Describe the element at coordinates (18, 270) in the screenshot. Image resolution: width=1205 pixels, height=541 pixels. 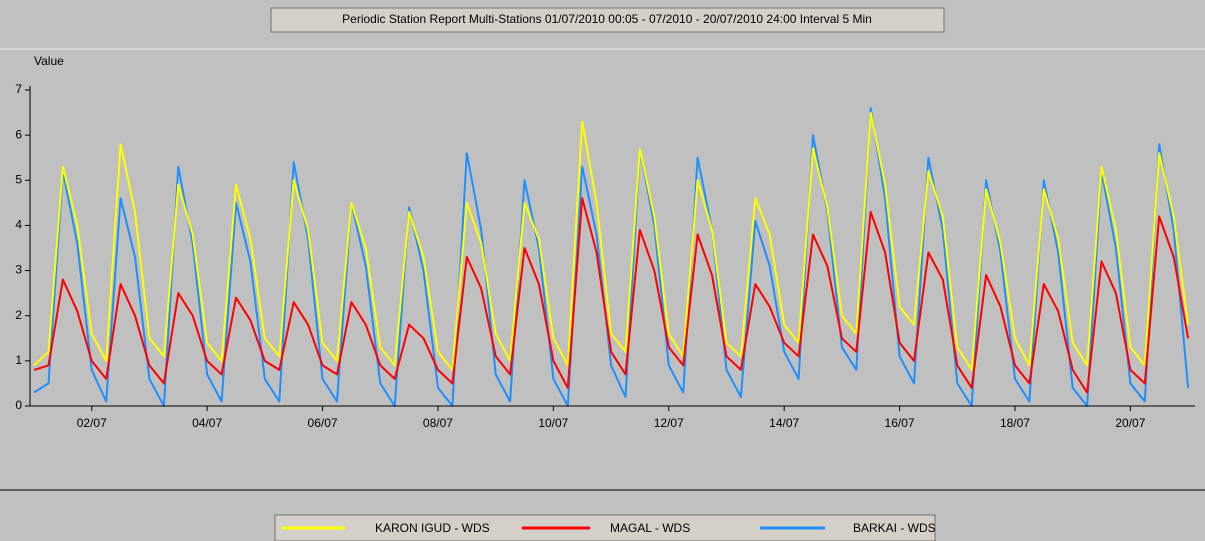
I see `y-tick-label: 3` at that location.